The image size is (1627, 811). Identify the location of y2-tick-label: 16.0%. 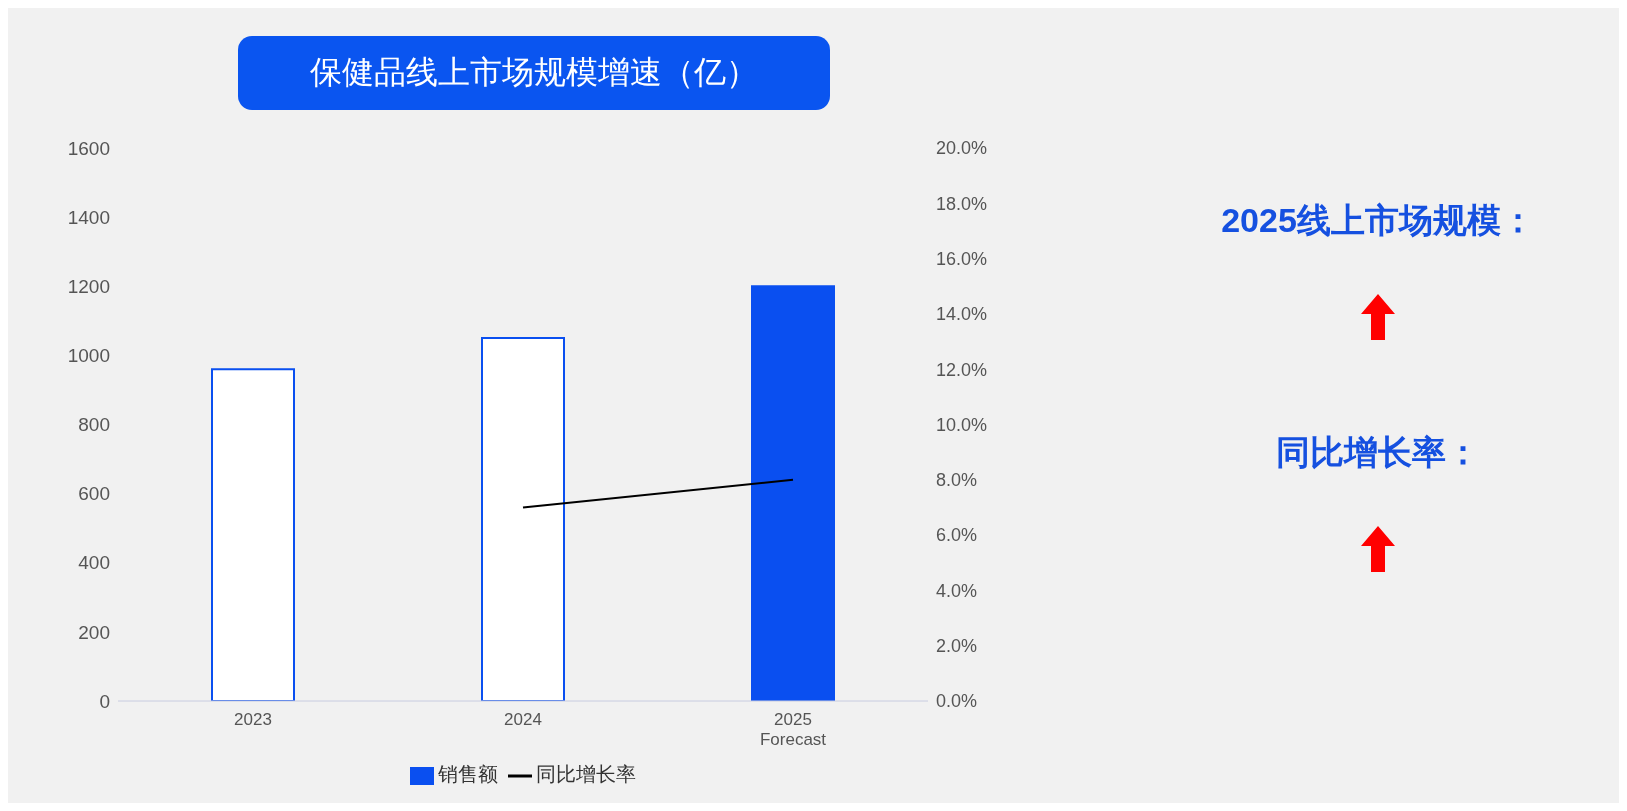
(962, 258).